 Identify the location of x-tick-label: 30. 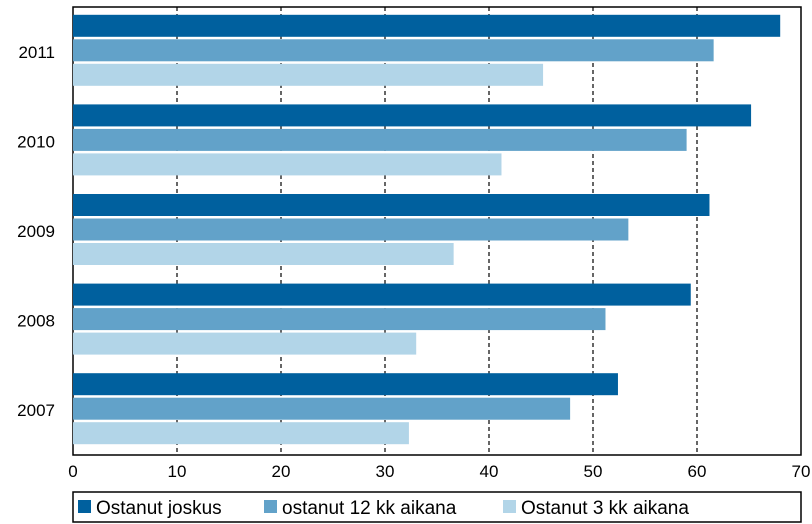
(385, 471).